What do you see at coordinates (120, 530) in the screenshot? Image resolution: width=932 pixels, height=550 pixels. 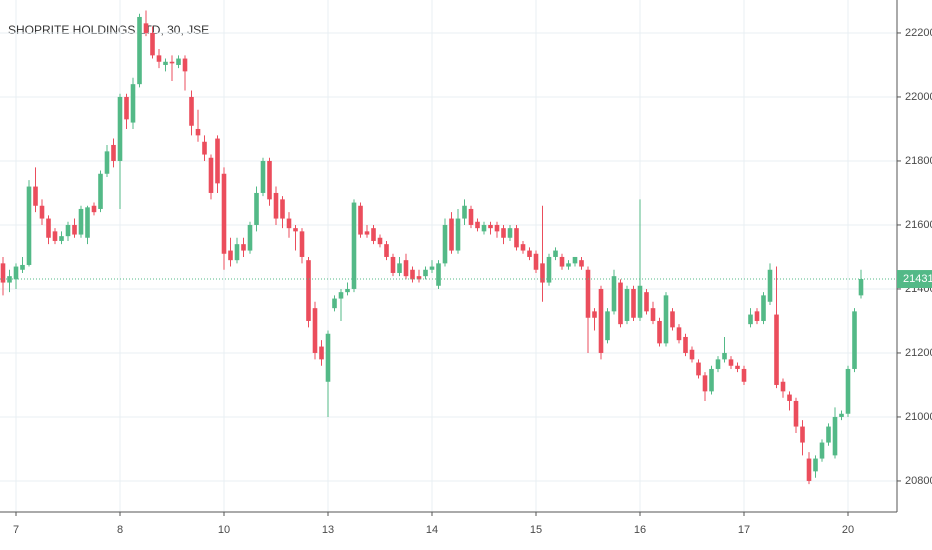 I see `x-tick-label: 8` at bounding box center [120, 530].